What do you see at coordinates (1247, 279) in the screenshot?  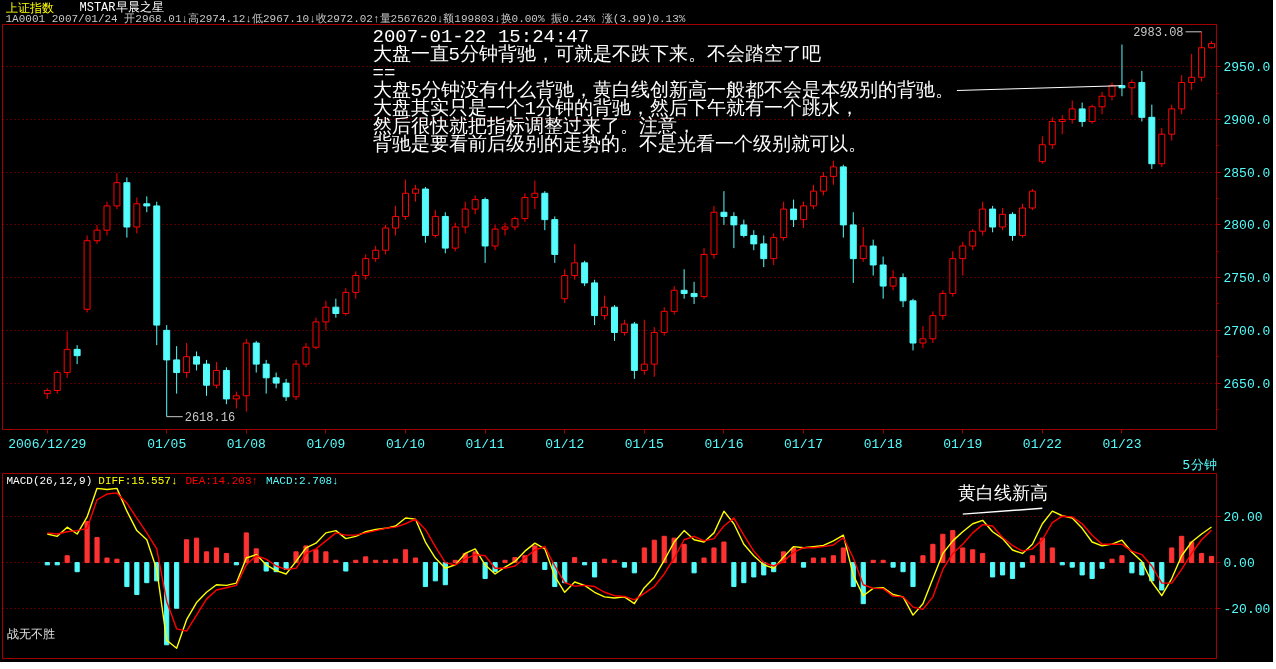 I see `y-tick-label: 2750.0` at bounding box center [1247, 279].